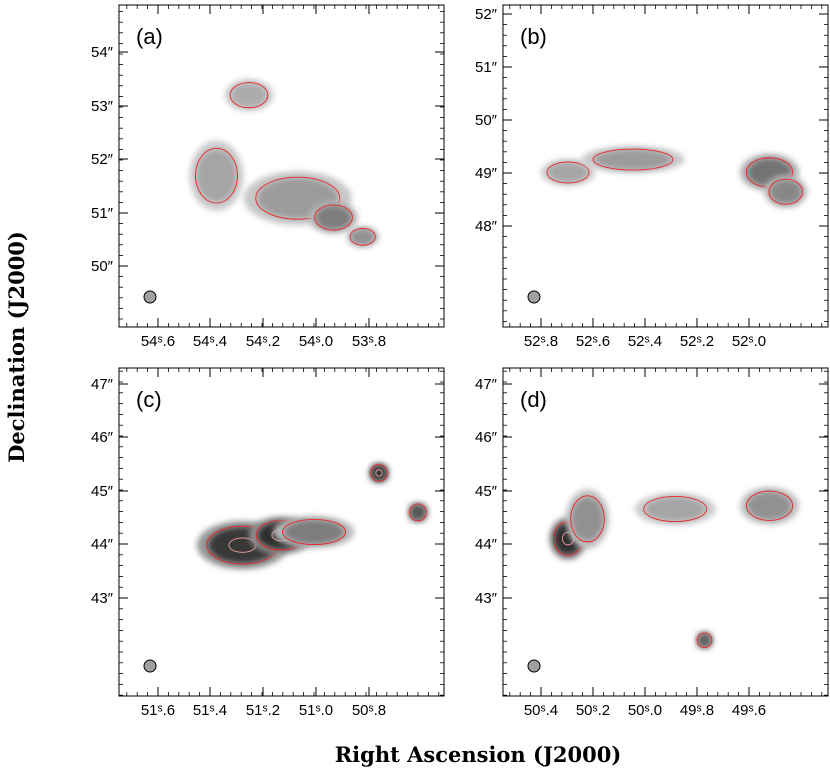 Image resolution: width=830 pixels, height=775 pixels. I want to click on x-tick-label: 50ˢ.2, so click(593, 710).